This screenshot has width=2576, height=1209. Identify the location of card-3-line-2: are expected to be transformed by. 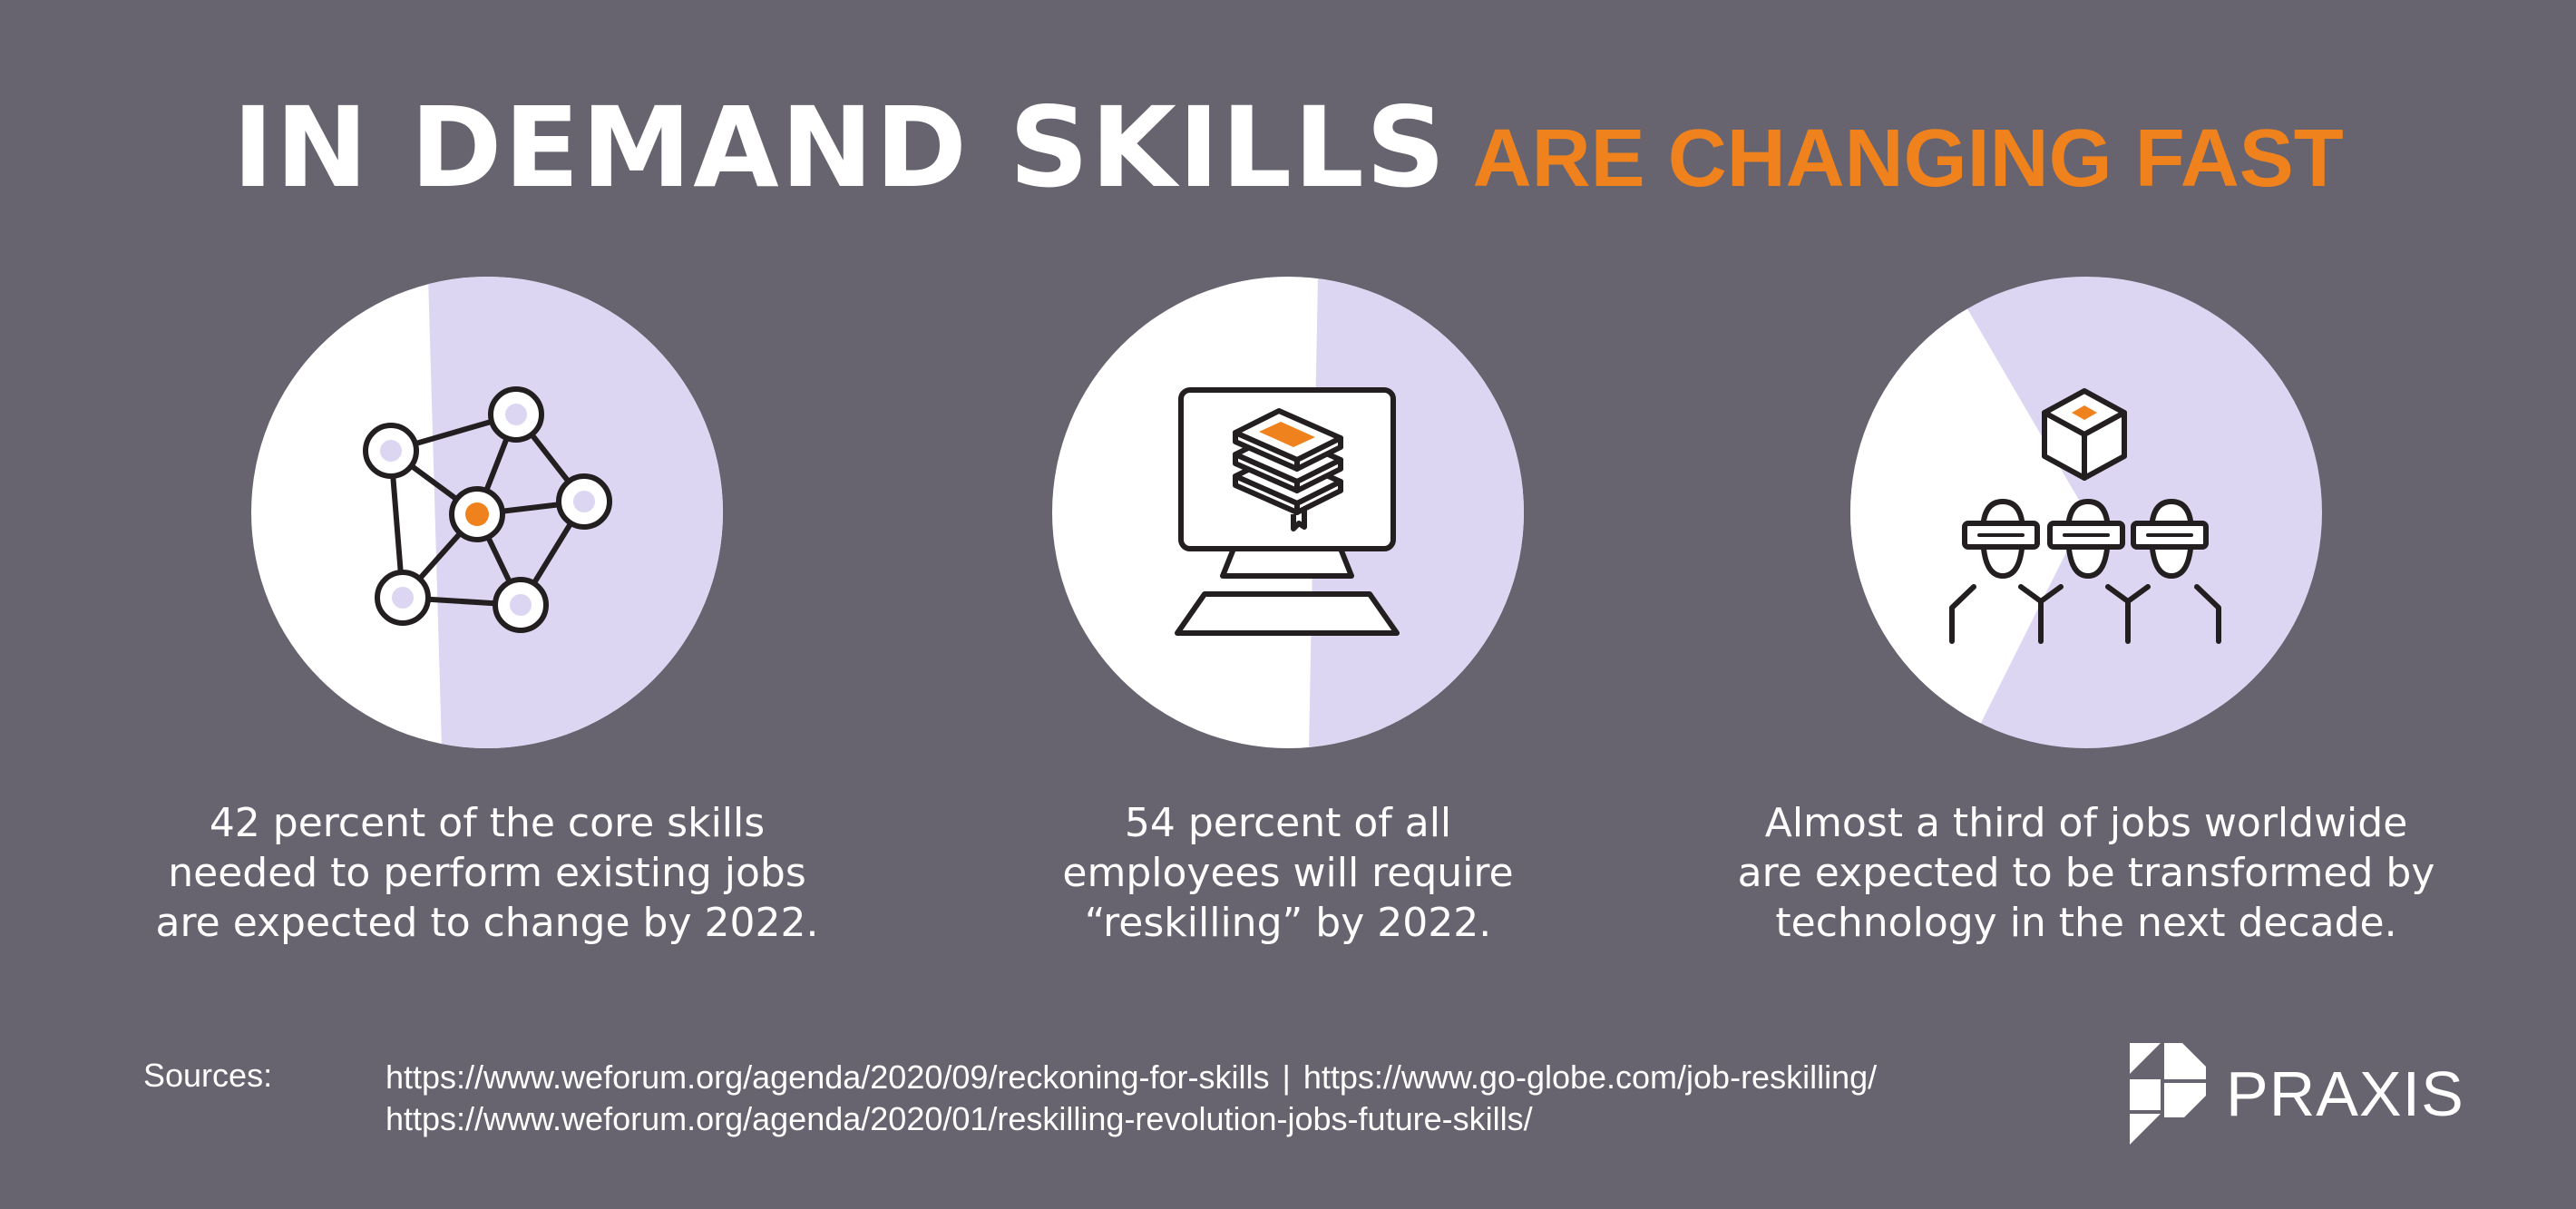
(2086, 873).